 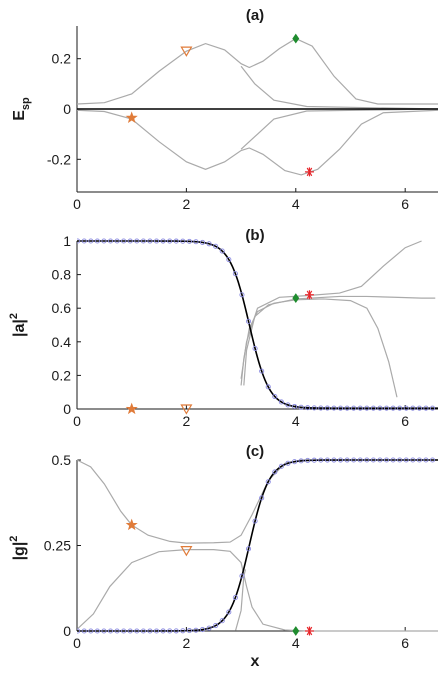 I want to click on panel-a-x-tick-label: 4, so click(x=296, y=204).